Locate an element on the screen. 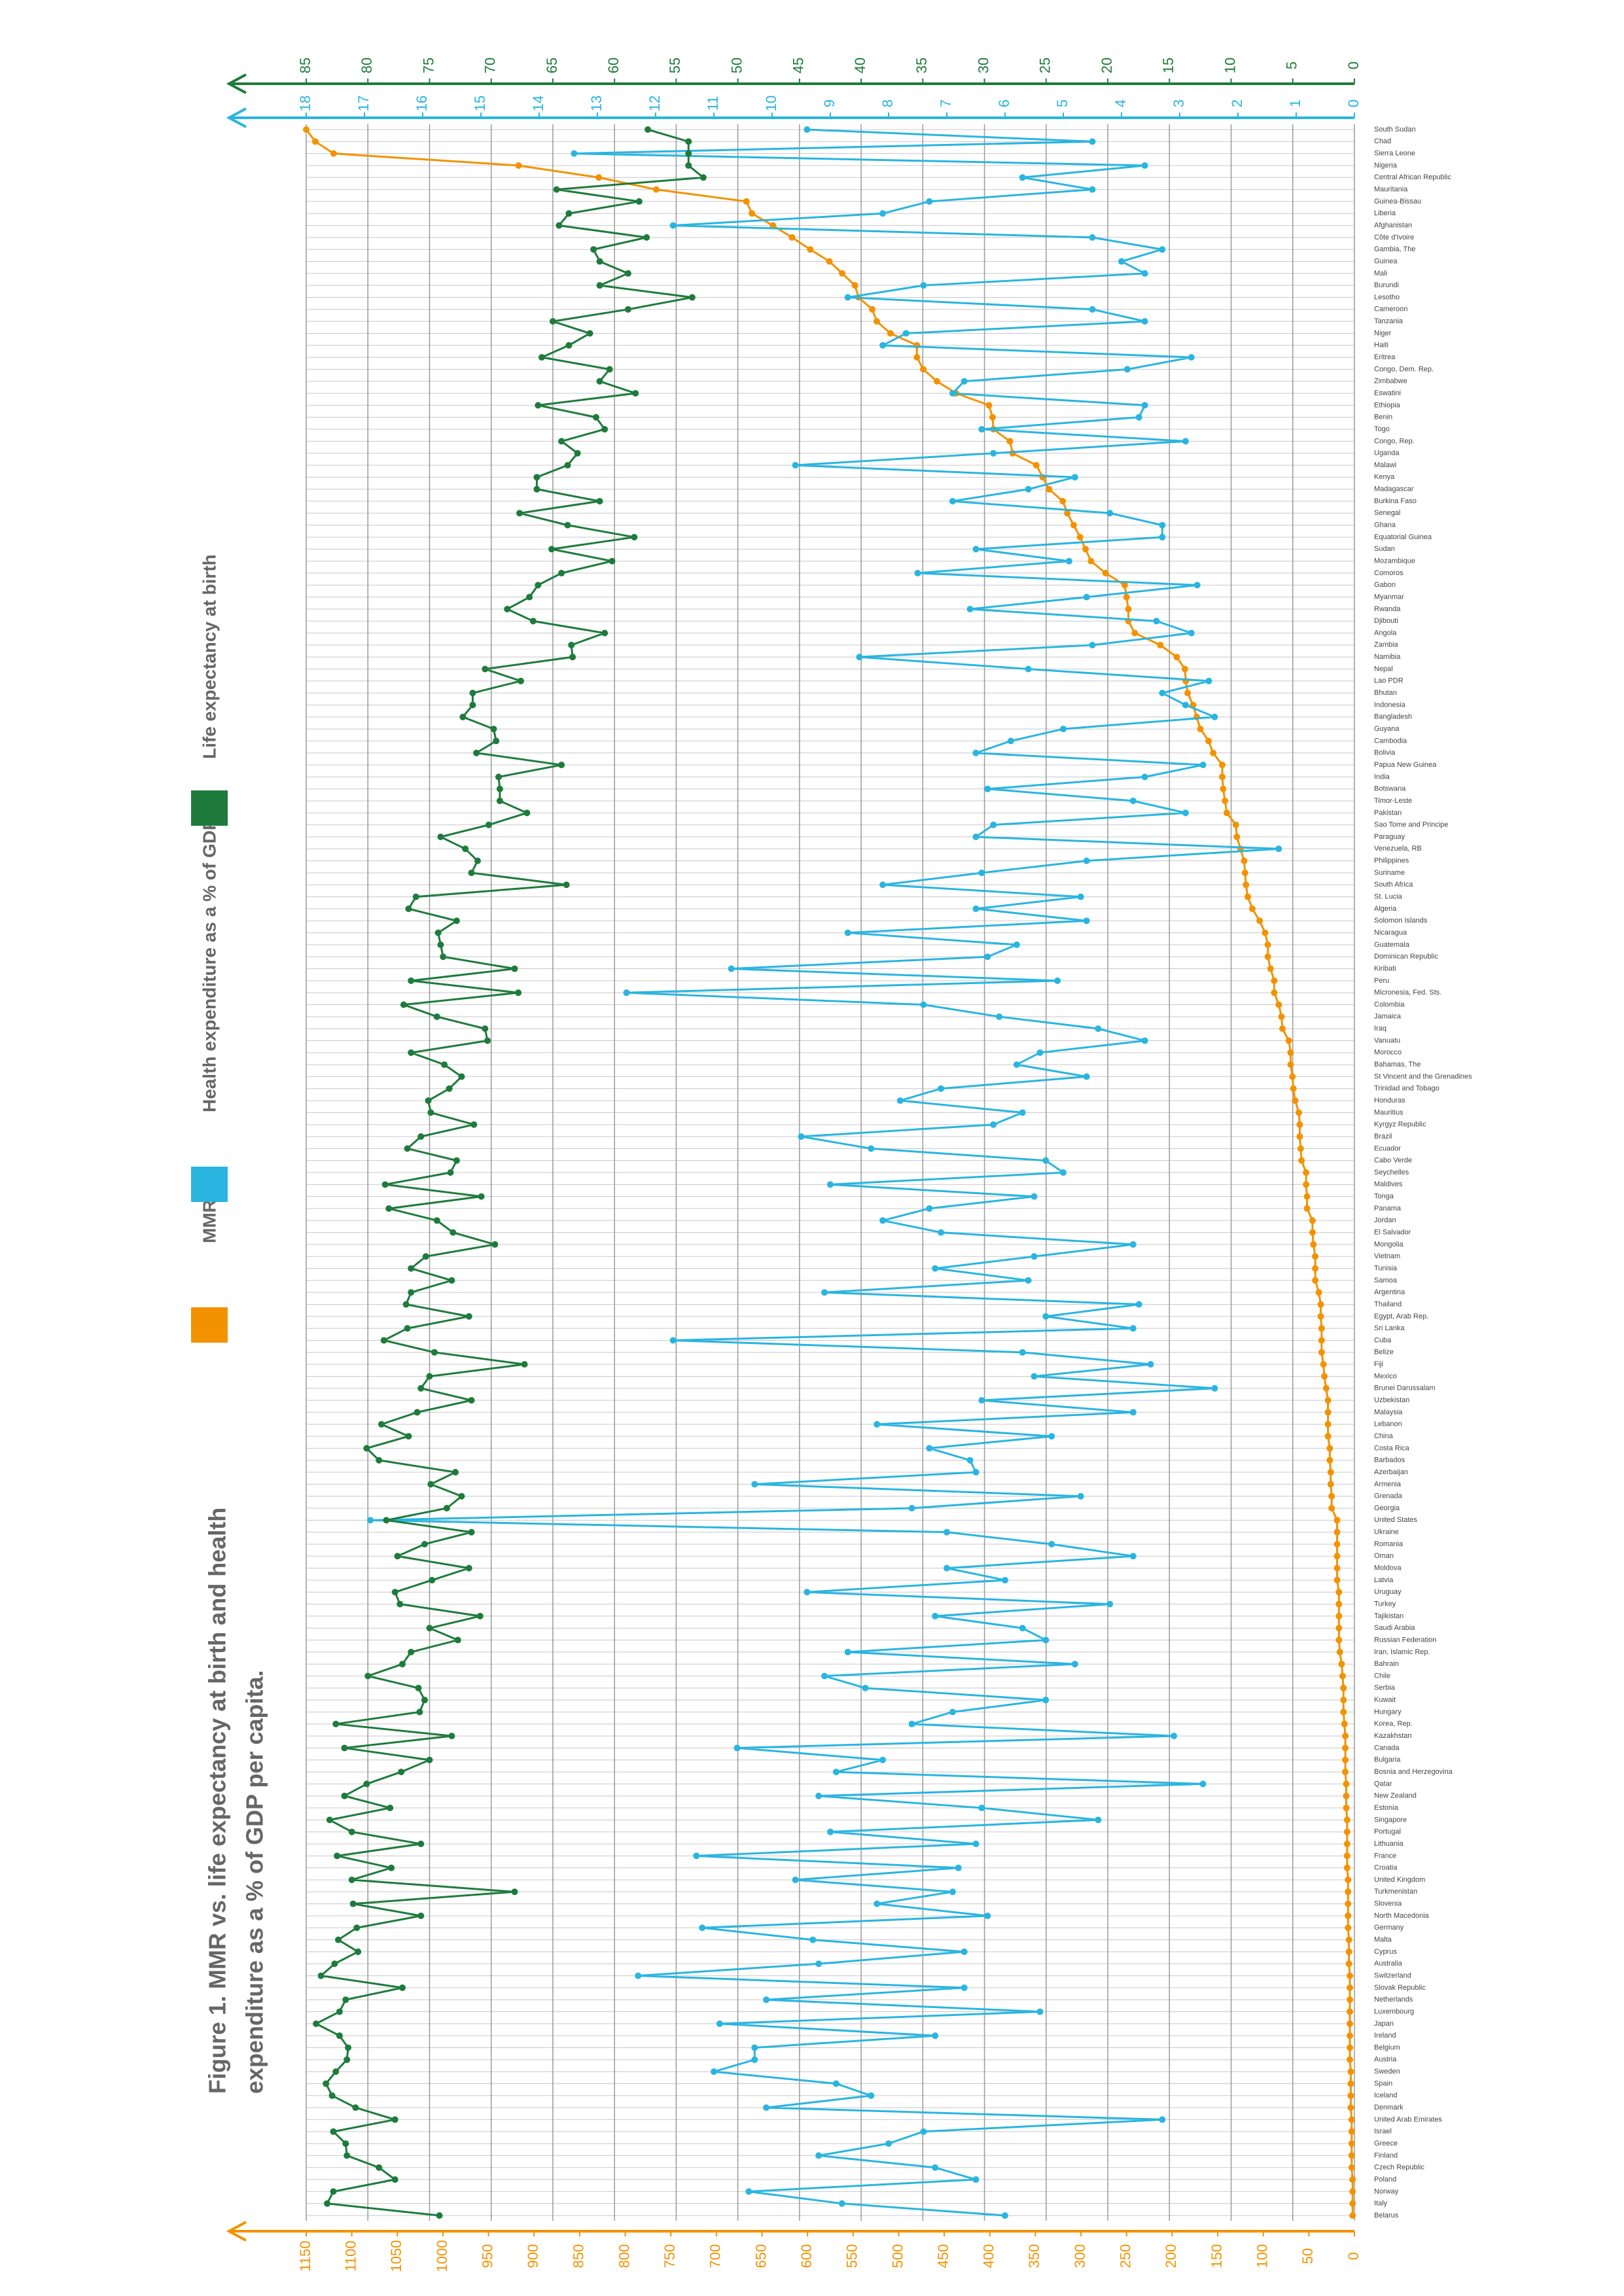 The width and height of the screenshot is (1624, 2296). category-label: Italy is located at coordinates (1381, 2204).